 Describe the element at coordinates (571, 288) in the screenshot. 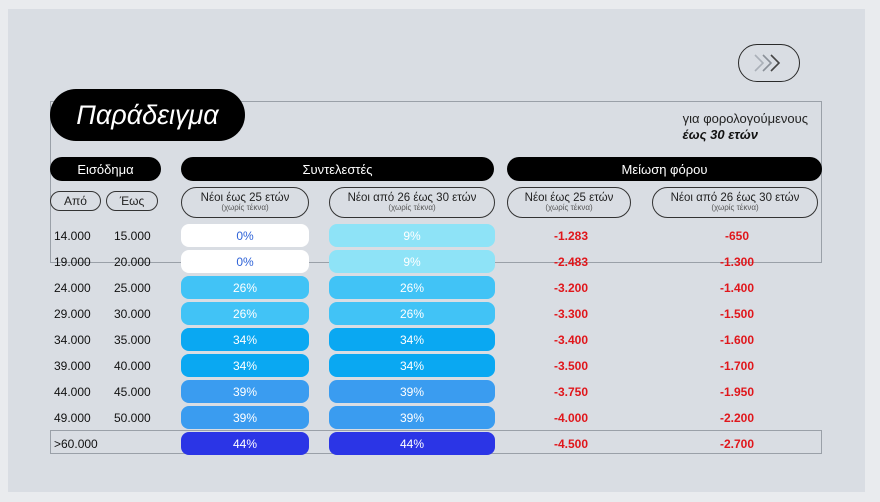

I see `reduction-young25-cell: -3.200` at that location.